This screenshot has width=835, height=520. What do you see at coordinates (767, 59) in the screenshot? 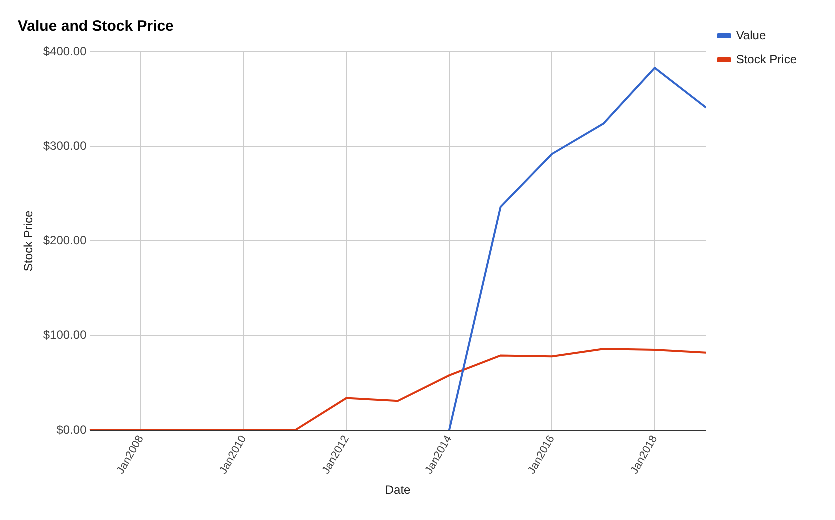
I see `legend-label: Stock Price` at bounding box center [767, 59].